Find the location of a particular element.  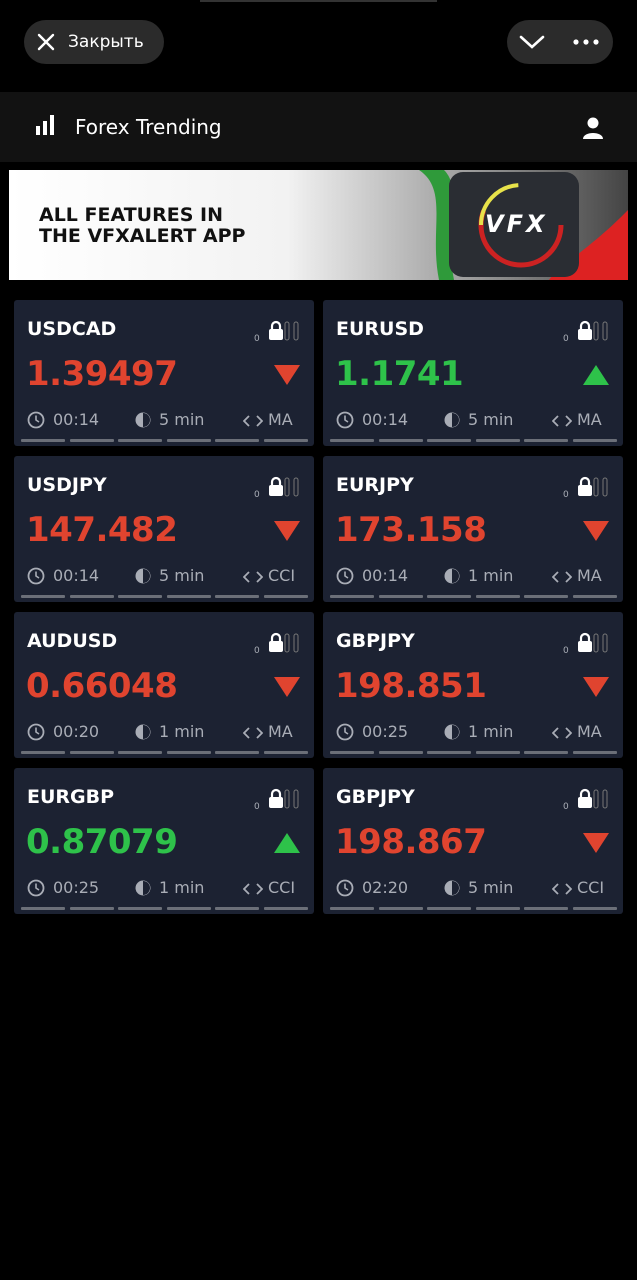

banner-text: ALL FEATURES IN THE VFXALERT APP is located at coordinates (142, 226).